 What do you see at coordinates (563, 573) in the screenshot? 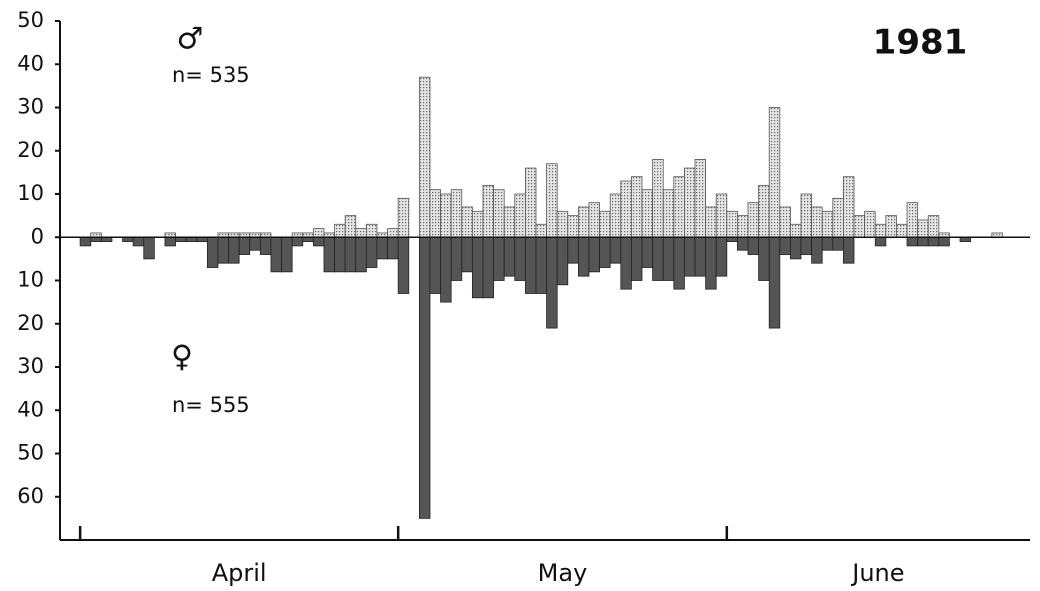
I see `month-label: May` at bounding box center [563, 573].